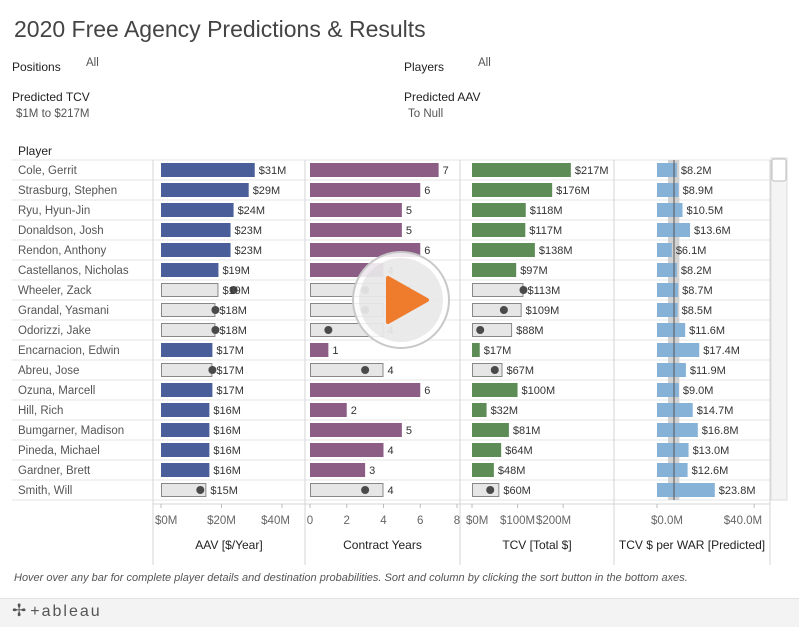 This screenshot has height=627, width=799. I want to click on war-data-label: $12.6M, so click(710, 471).